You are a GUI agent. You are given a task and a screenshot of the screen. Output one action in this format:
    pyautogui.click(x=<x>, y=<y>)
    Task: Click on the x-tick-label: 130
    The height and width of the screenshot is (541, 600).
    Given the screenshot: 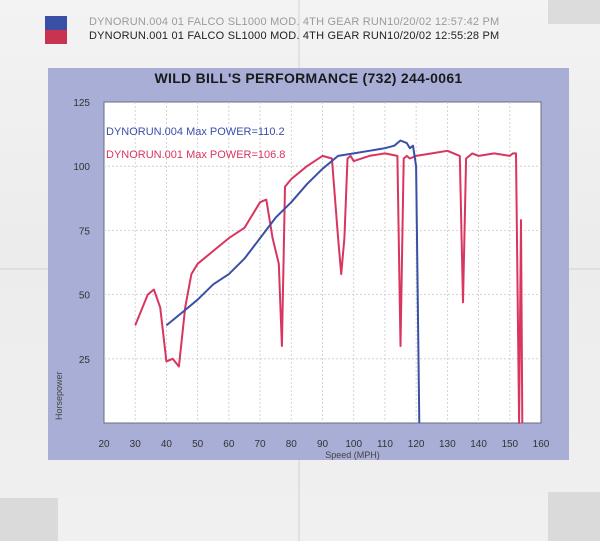 What is the action you would take?
    pyautogui.click(x=447, y=444)
    